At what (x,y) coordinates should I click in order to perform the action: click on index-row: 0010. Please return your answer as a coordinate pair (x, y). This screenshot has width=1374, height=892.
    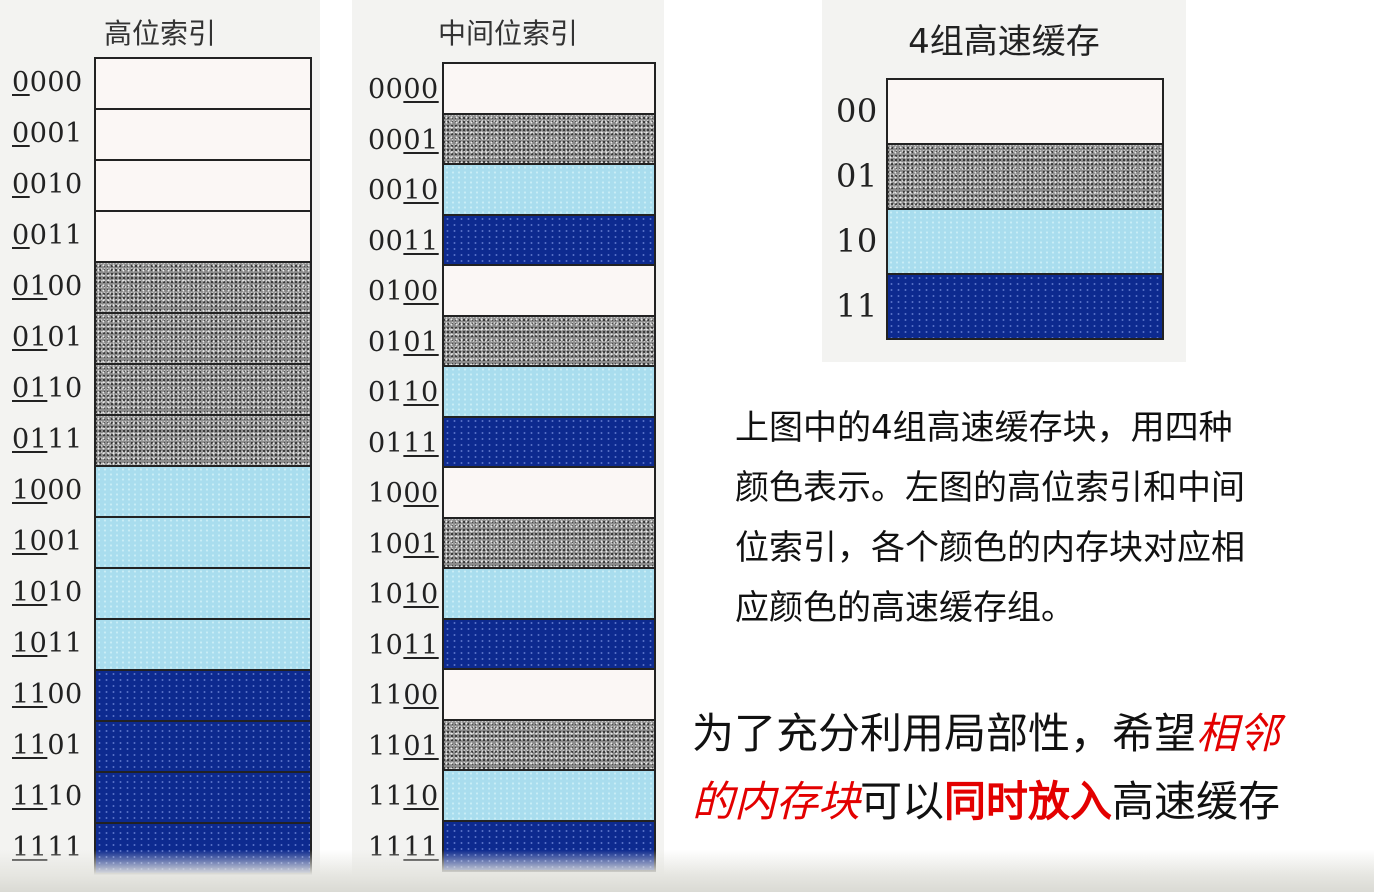
    Looking at the image, I should click on (508, 189).